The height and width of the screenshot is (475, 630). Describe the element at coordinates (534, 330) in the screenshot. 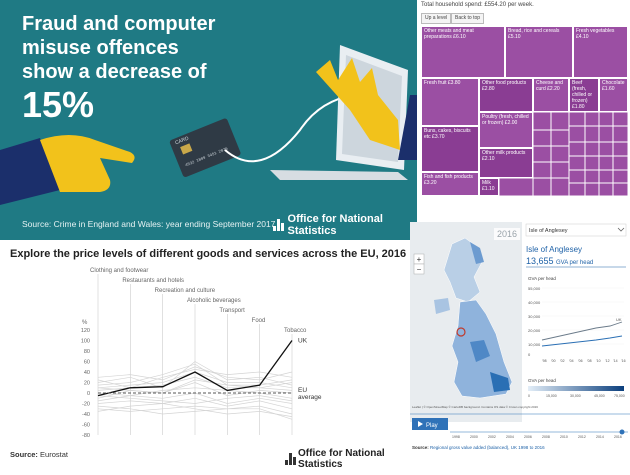

I see `svg-text: 20,000` at that location.